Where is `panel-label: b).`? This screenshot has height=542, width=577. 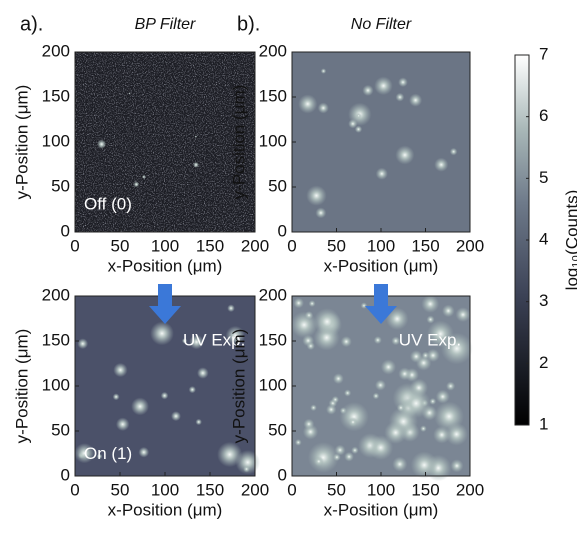
panel-label: b). is located at coordinates (248, 24).